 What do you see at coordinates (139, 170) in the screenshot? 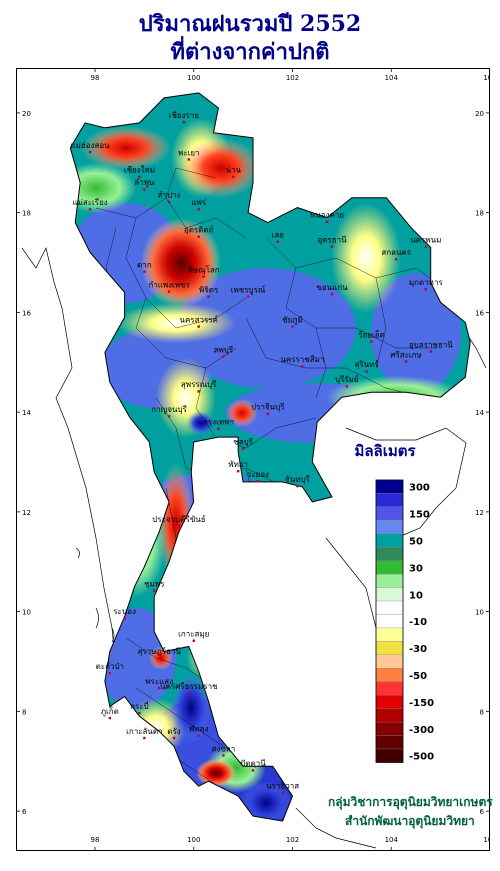
I see `place-label: เชียงใหม่` at bounding box center [139, 170].